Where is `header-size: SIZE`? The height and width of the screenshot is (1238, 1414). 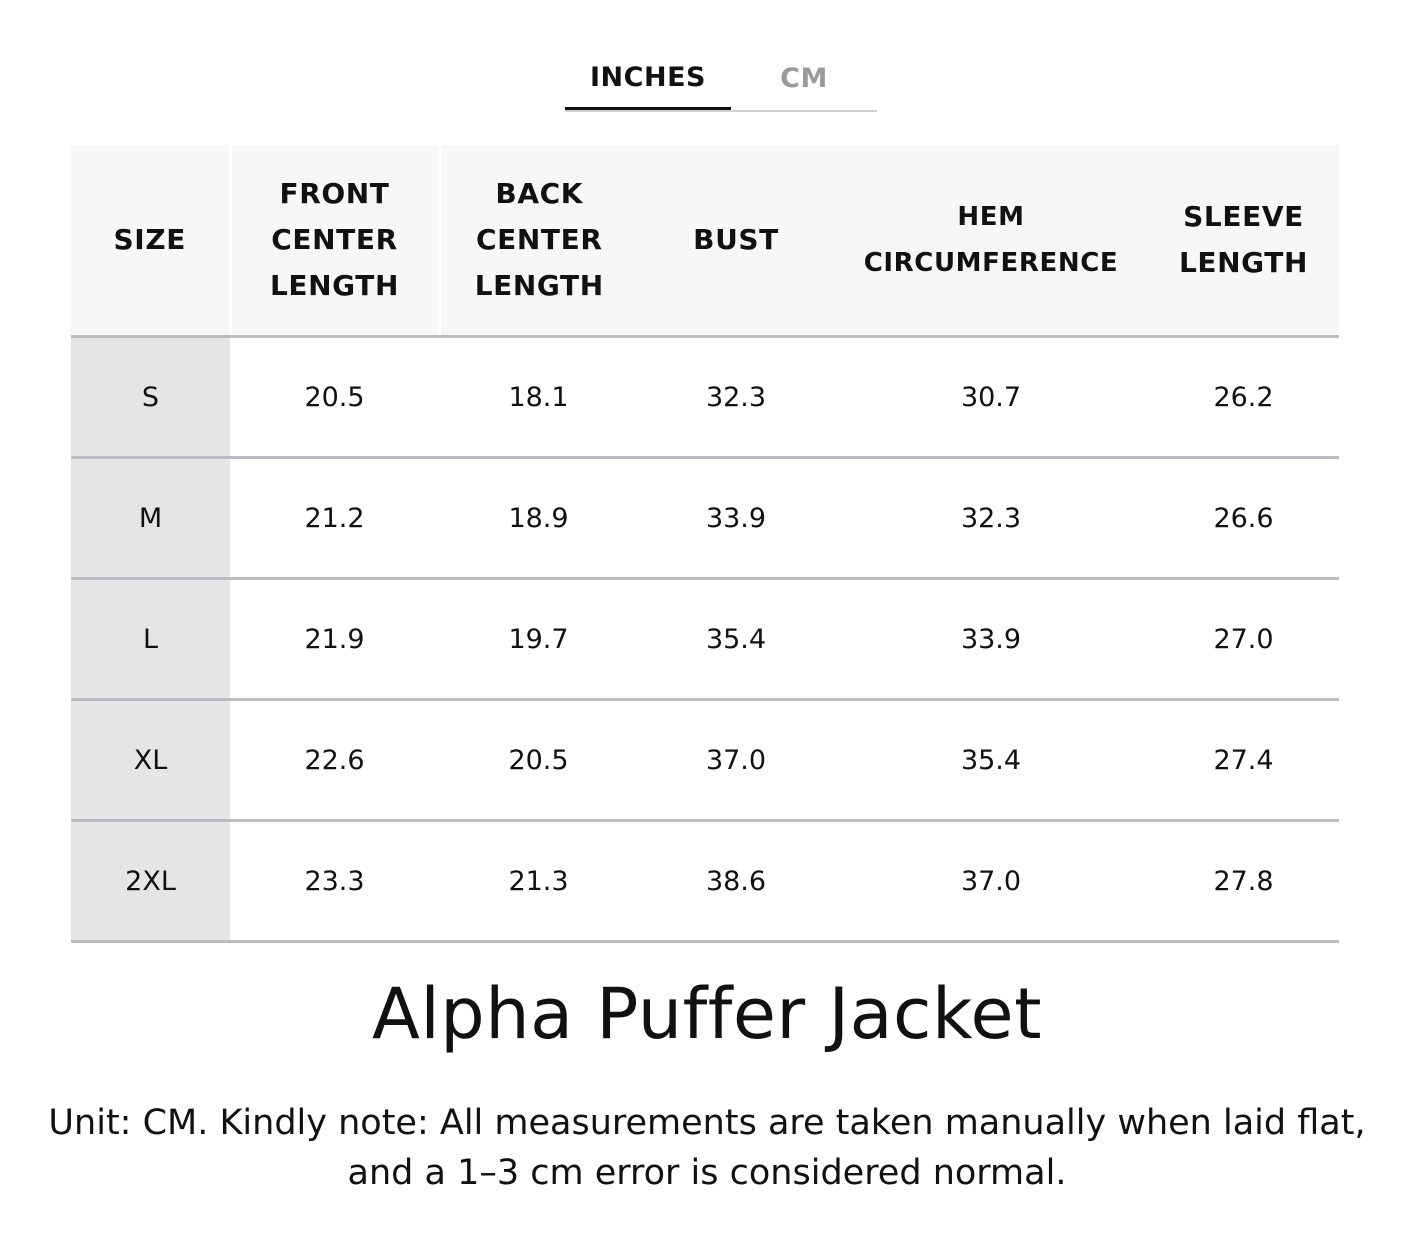
header-size: SIZE is located at coordinates (150, 241).